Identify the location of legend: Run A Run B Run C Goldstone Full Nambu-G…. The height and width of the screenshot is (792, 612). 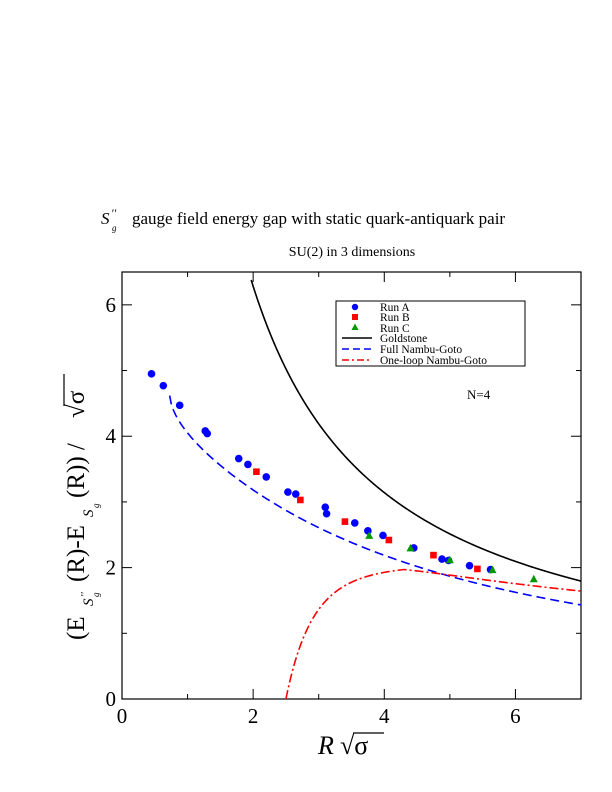
(430, 333).